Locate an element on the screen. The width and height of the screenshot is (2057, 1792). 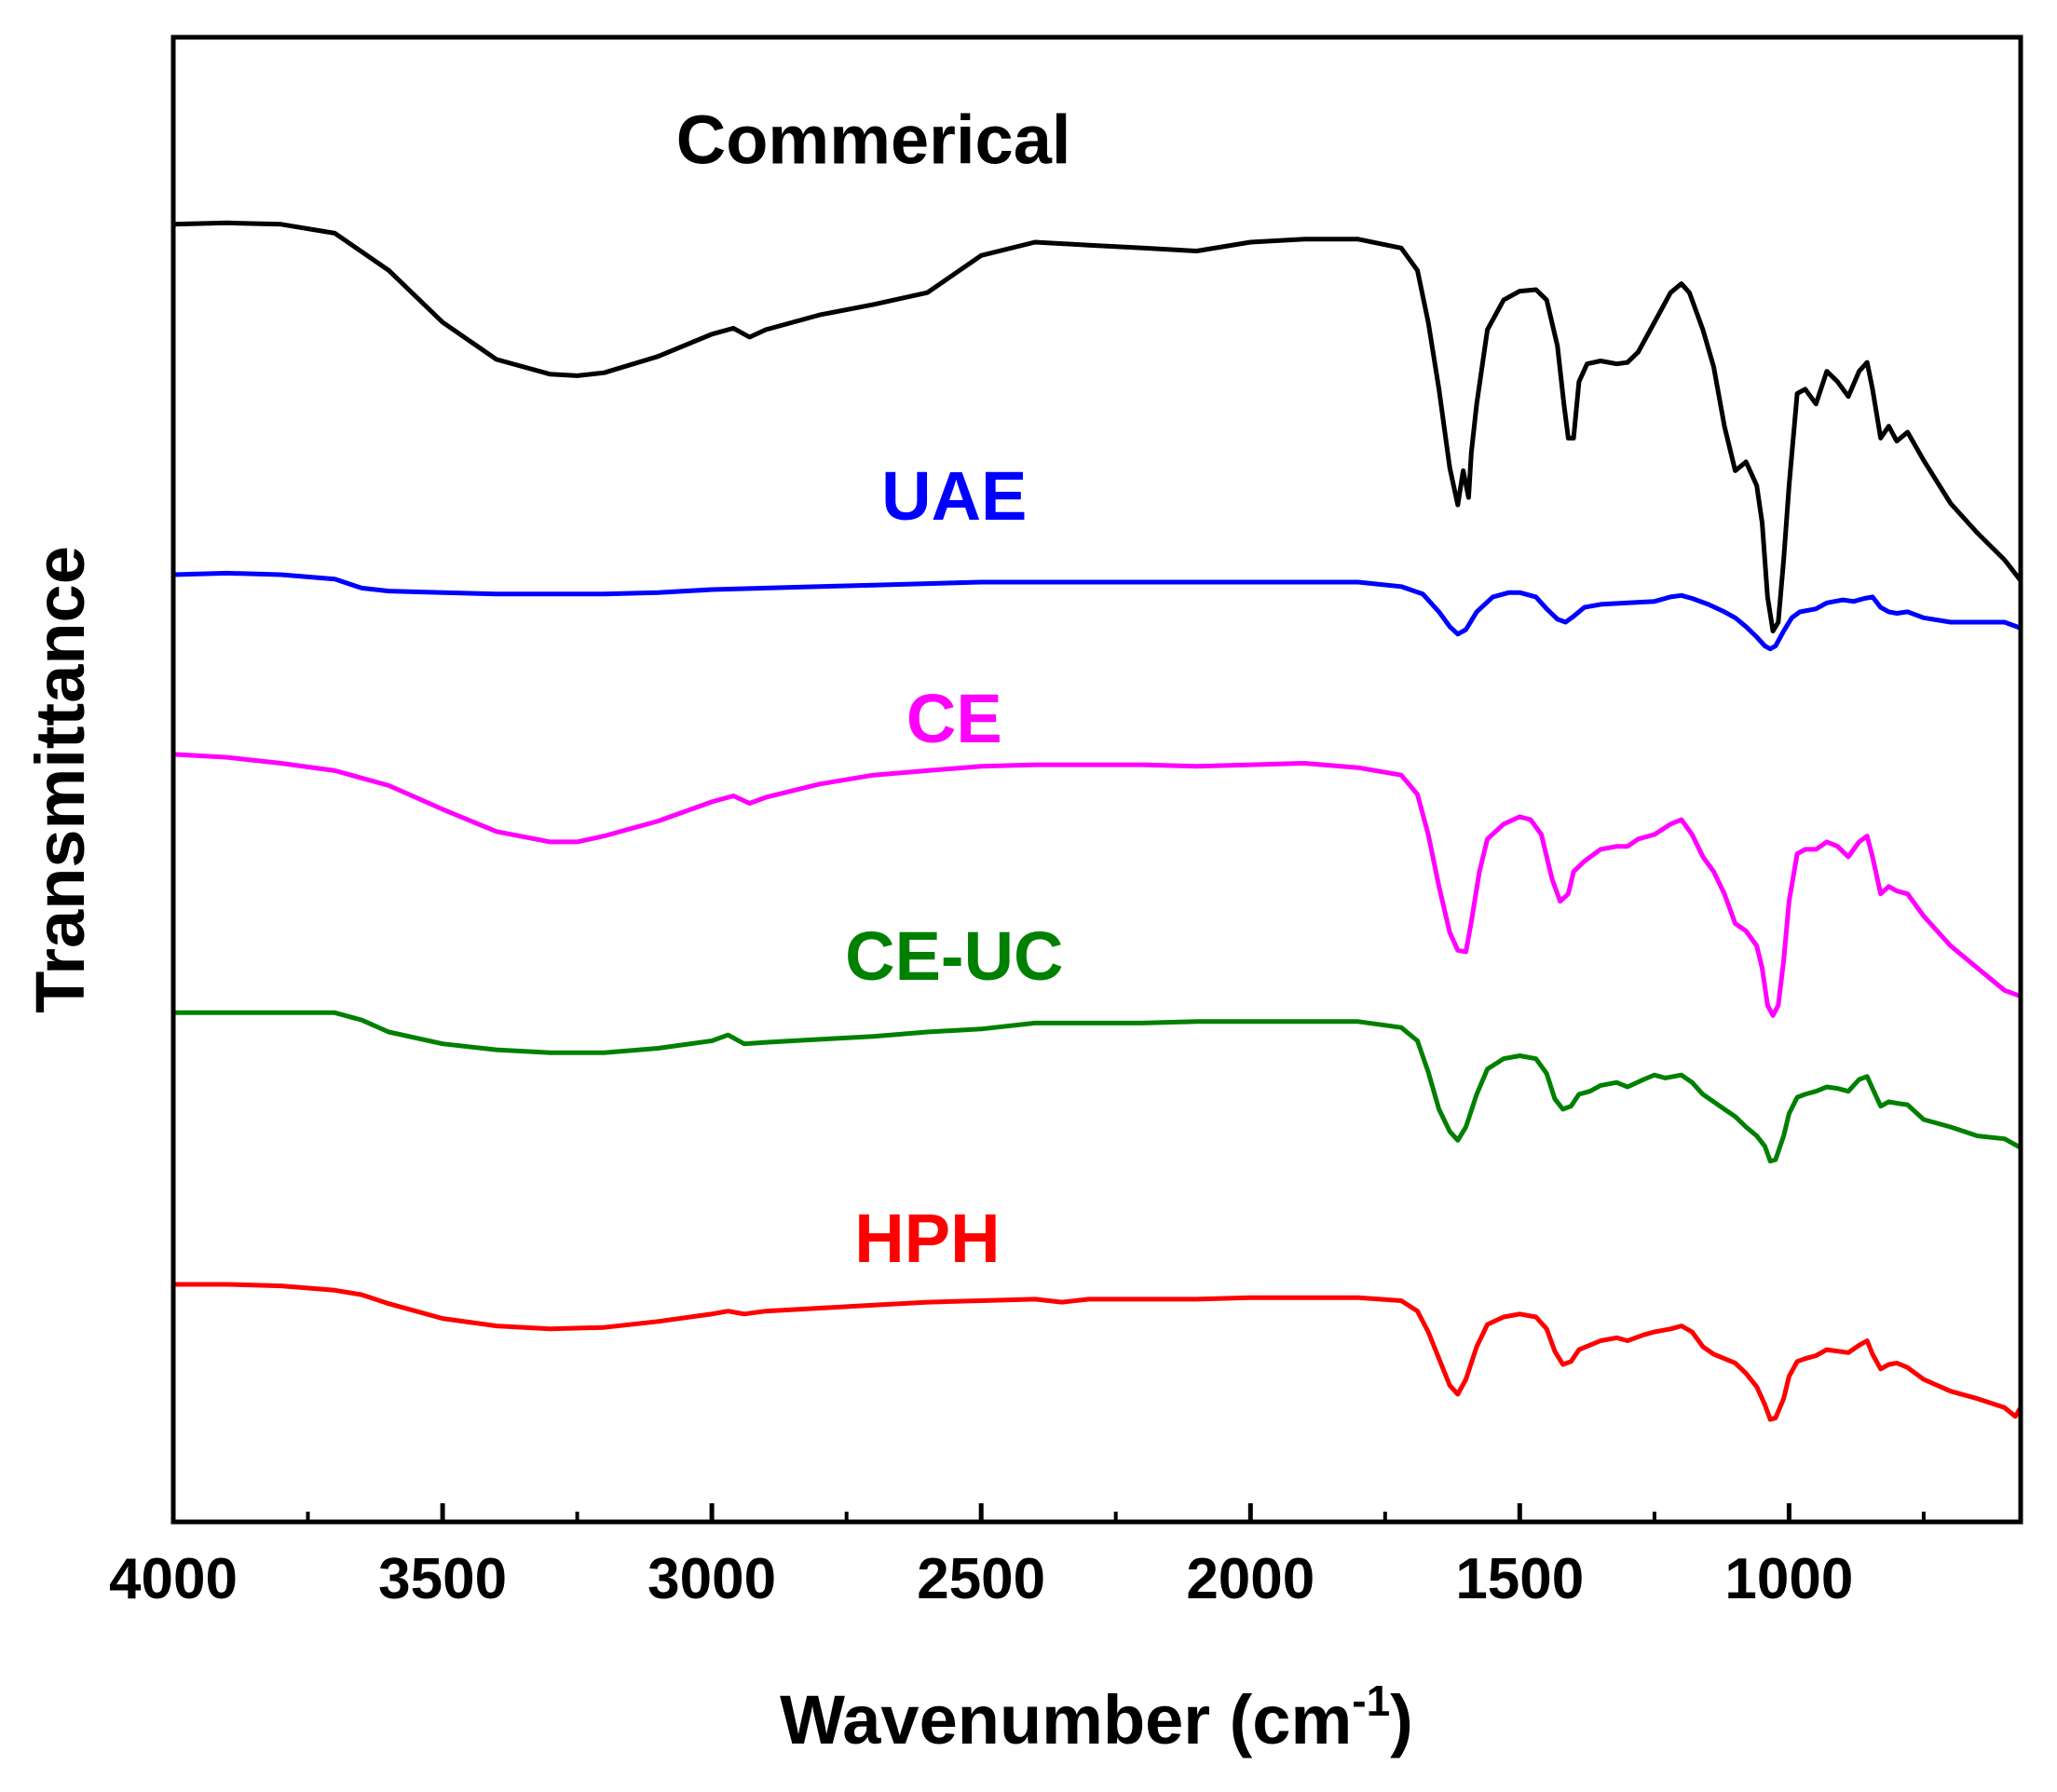
series-label-ce: CE is located at coordinates (954, 718).